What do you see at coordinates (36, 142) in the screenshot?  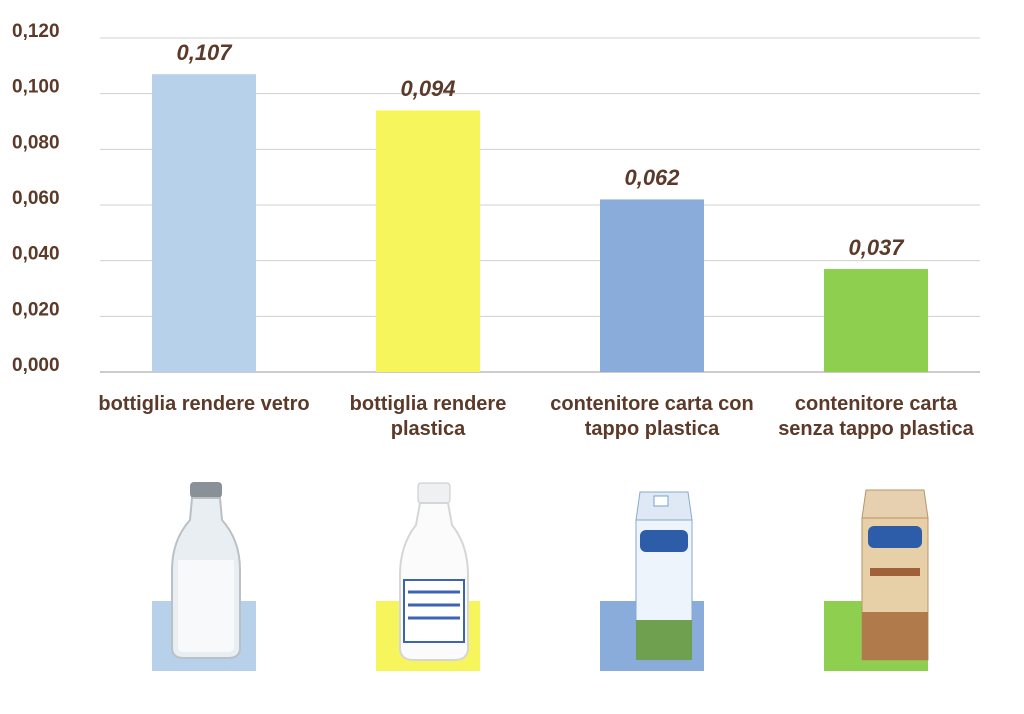 I see `y-tick-label: 0,080` at bounding box center [36, 142].